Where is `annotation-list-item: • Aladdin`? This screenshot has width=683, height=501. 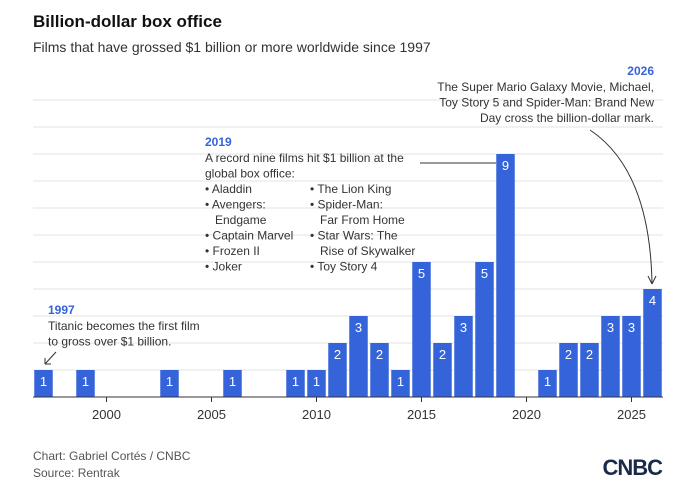 annotation-list-item: • Aladdin is located at coordinates (228, 189).